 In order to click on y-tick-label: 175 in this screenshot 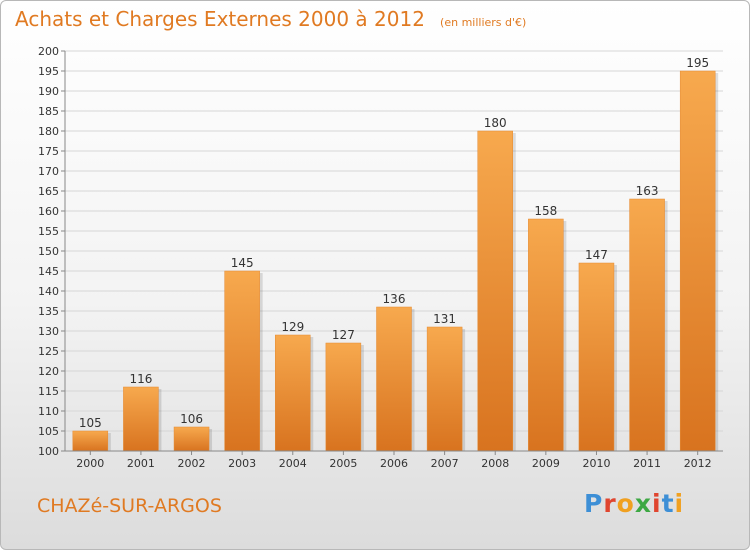, I will do `click(48, 151)`.